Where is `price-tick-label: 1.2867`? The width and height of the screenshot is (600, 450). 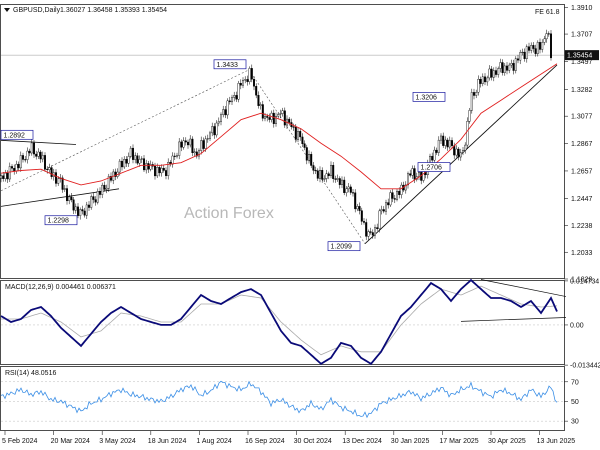
price-tick-label: 1.2867 is located at coordinates (582, 144).